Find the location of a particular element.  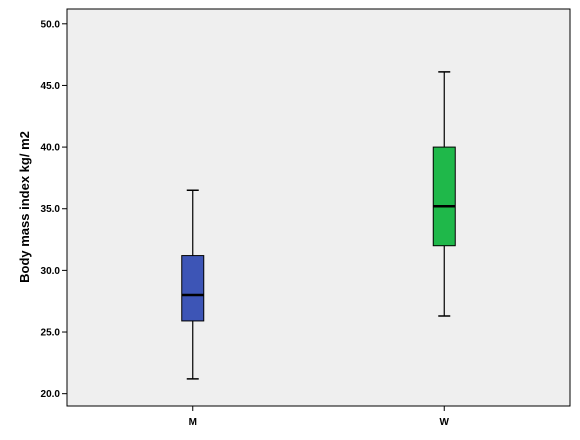

box-W is located at coordinates (444, 194).